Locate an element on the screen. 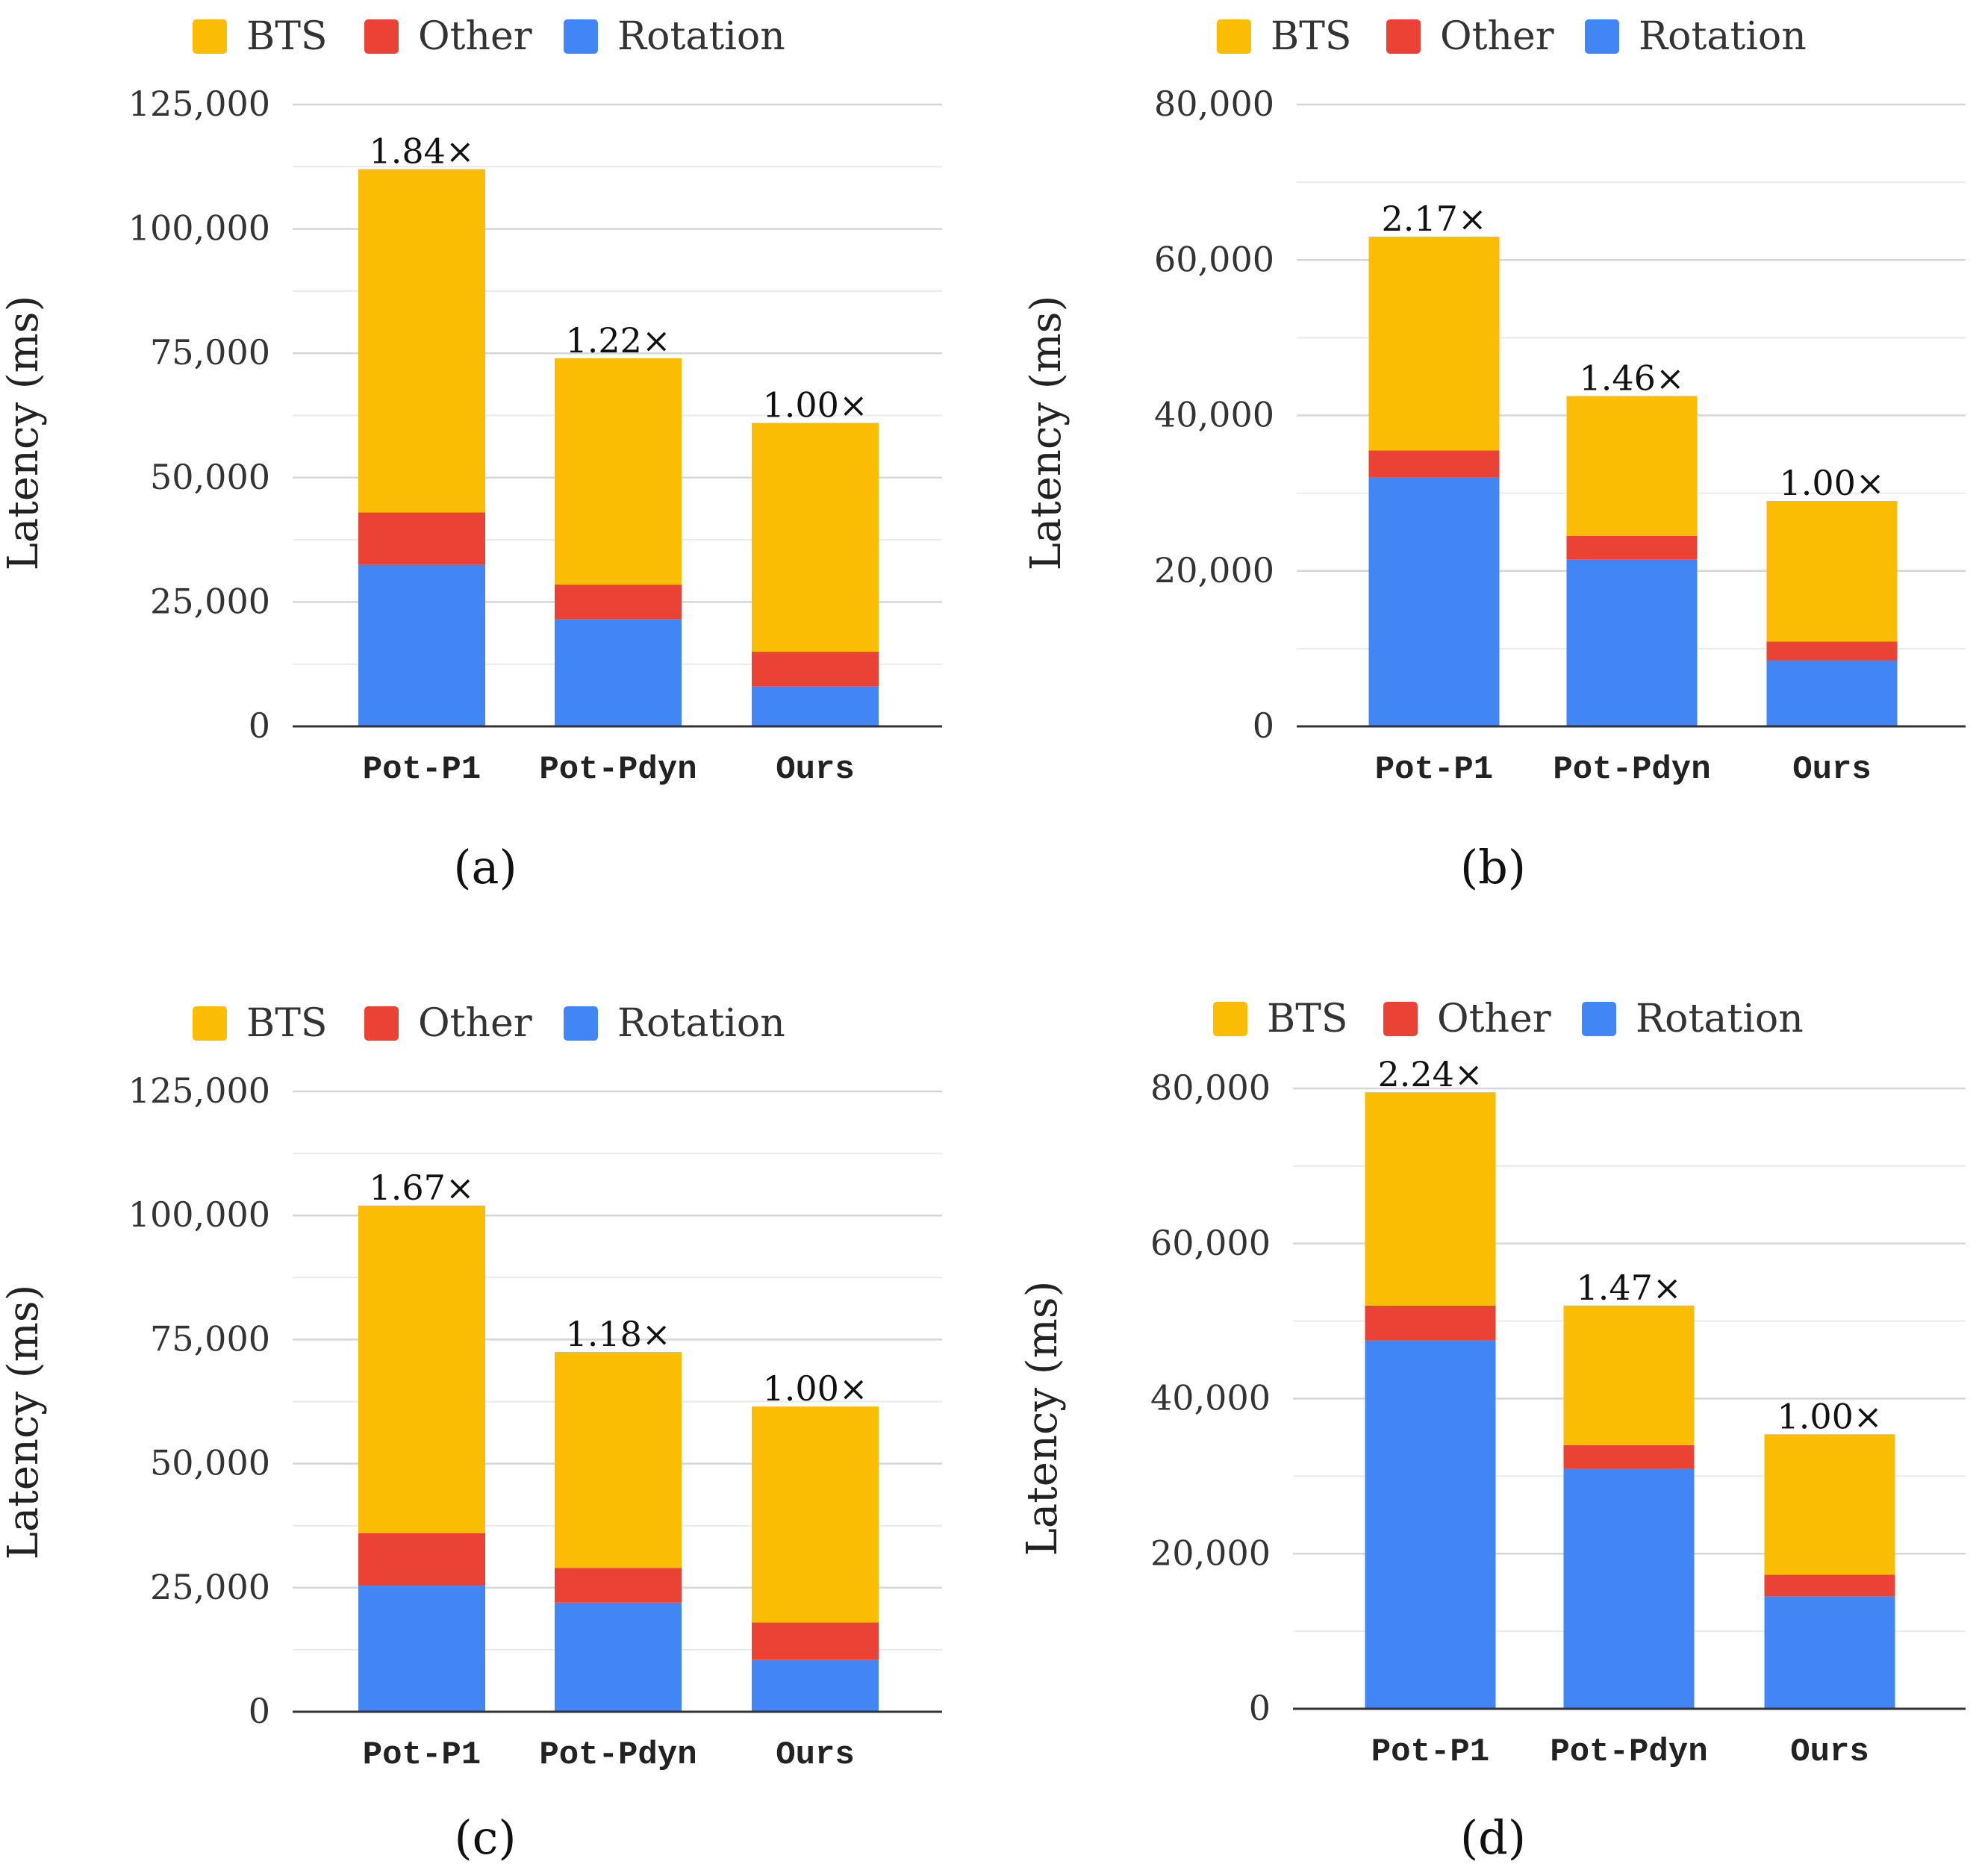  bar-group-pot-pdyn: 1.46× is located at coordinates (1632, 542).